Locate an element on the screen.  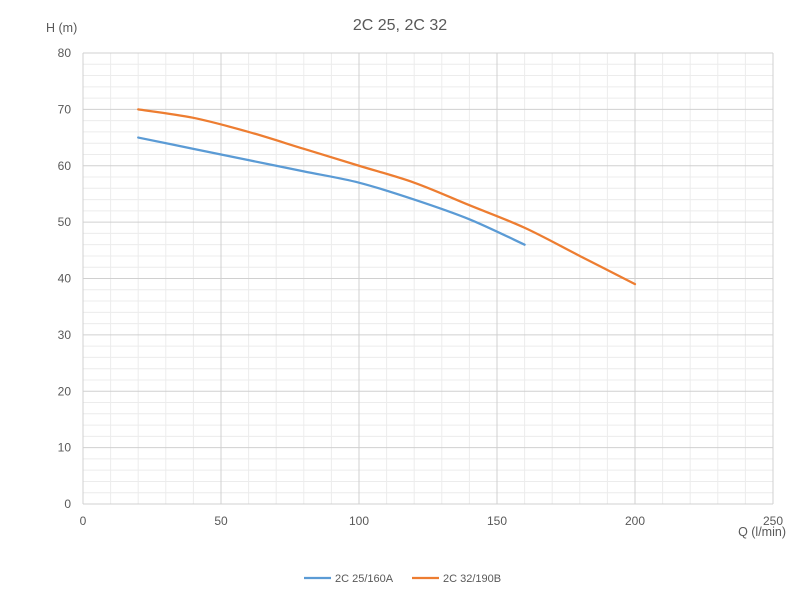
y-tick-label: 10 is located at coordinates (65, 448).